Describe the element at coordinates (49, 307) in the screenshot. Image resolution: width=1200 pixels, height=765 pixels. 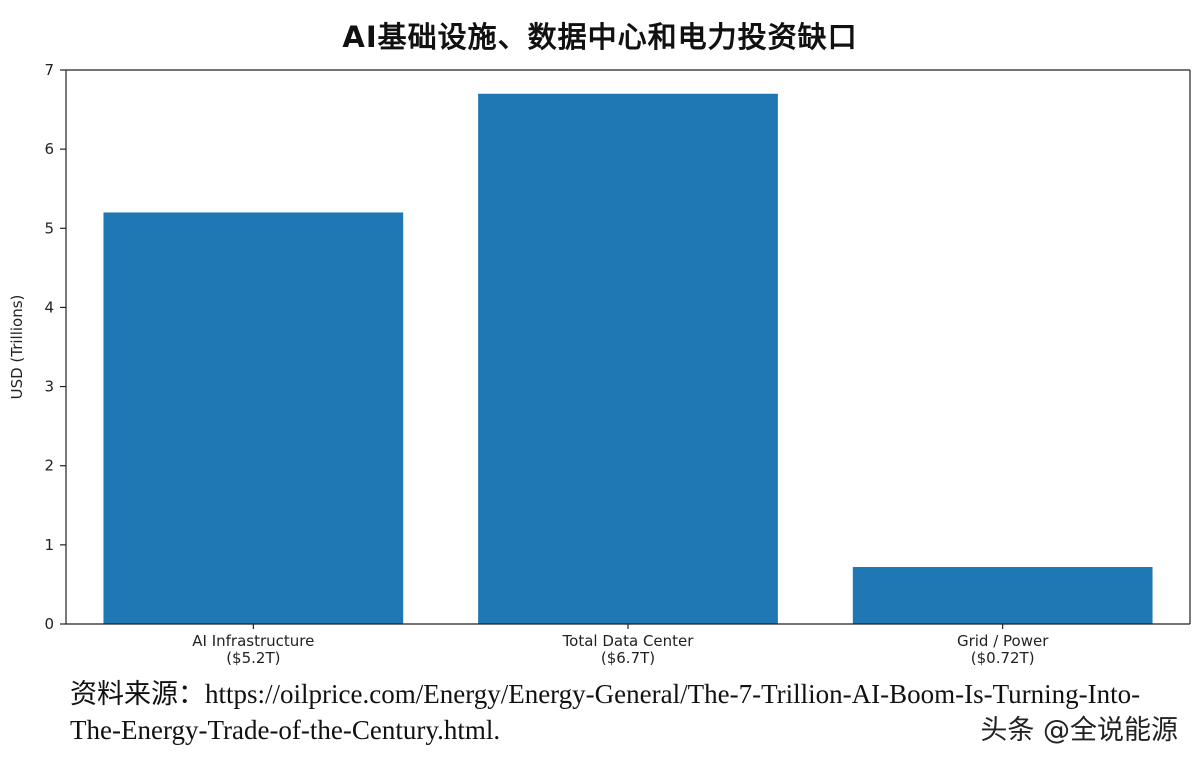
I see `y-tick-label: 4` at that location.